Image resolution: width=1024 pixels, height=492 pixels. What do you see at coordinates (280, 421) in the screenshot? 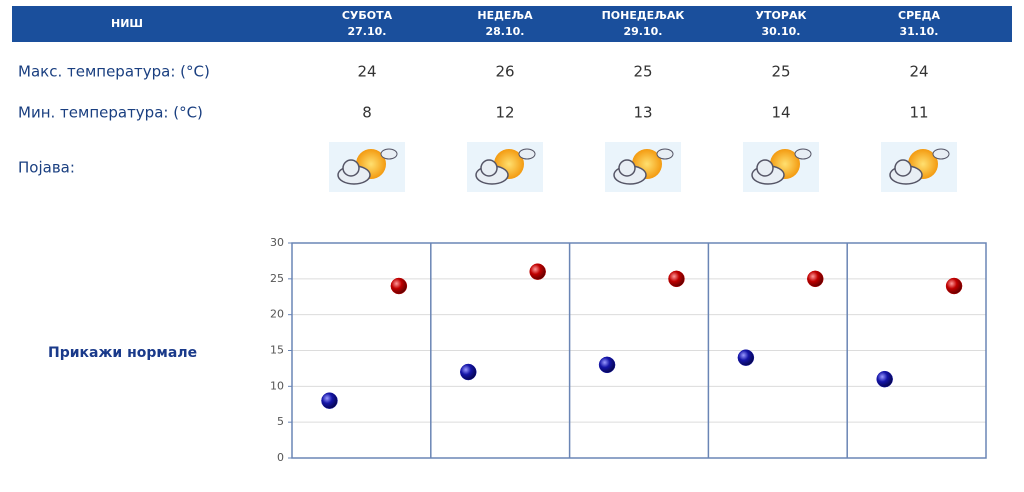
I see `y-tick-label: 5` at bounding box center [280, 421].